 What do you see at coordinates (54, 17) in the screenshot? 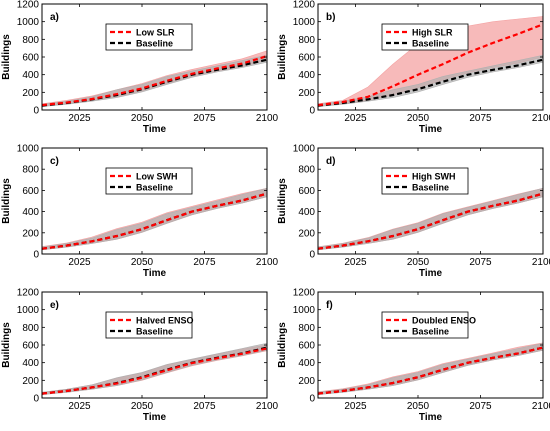
I see `panel-label: a)` at bounding box center [54, 17].